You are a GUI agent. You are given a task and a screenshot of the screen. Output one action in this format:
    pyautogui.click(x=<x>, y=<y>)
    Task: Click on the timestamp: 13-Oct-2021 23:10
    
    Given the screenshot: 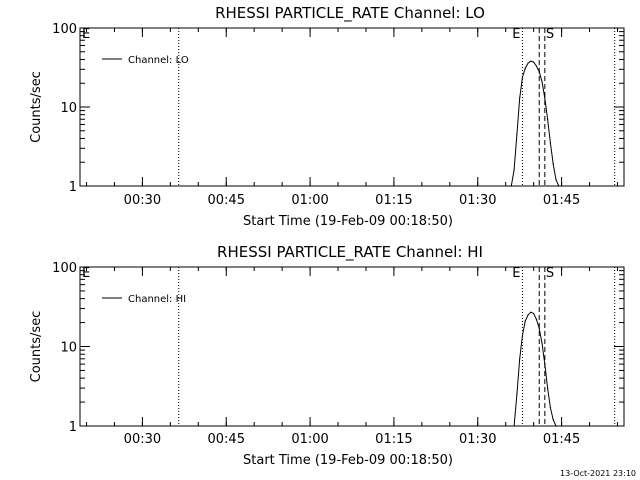 What is the action you would take?
    pyautogui.click(x=598, y=473)
    